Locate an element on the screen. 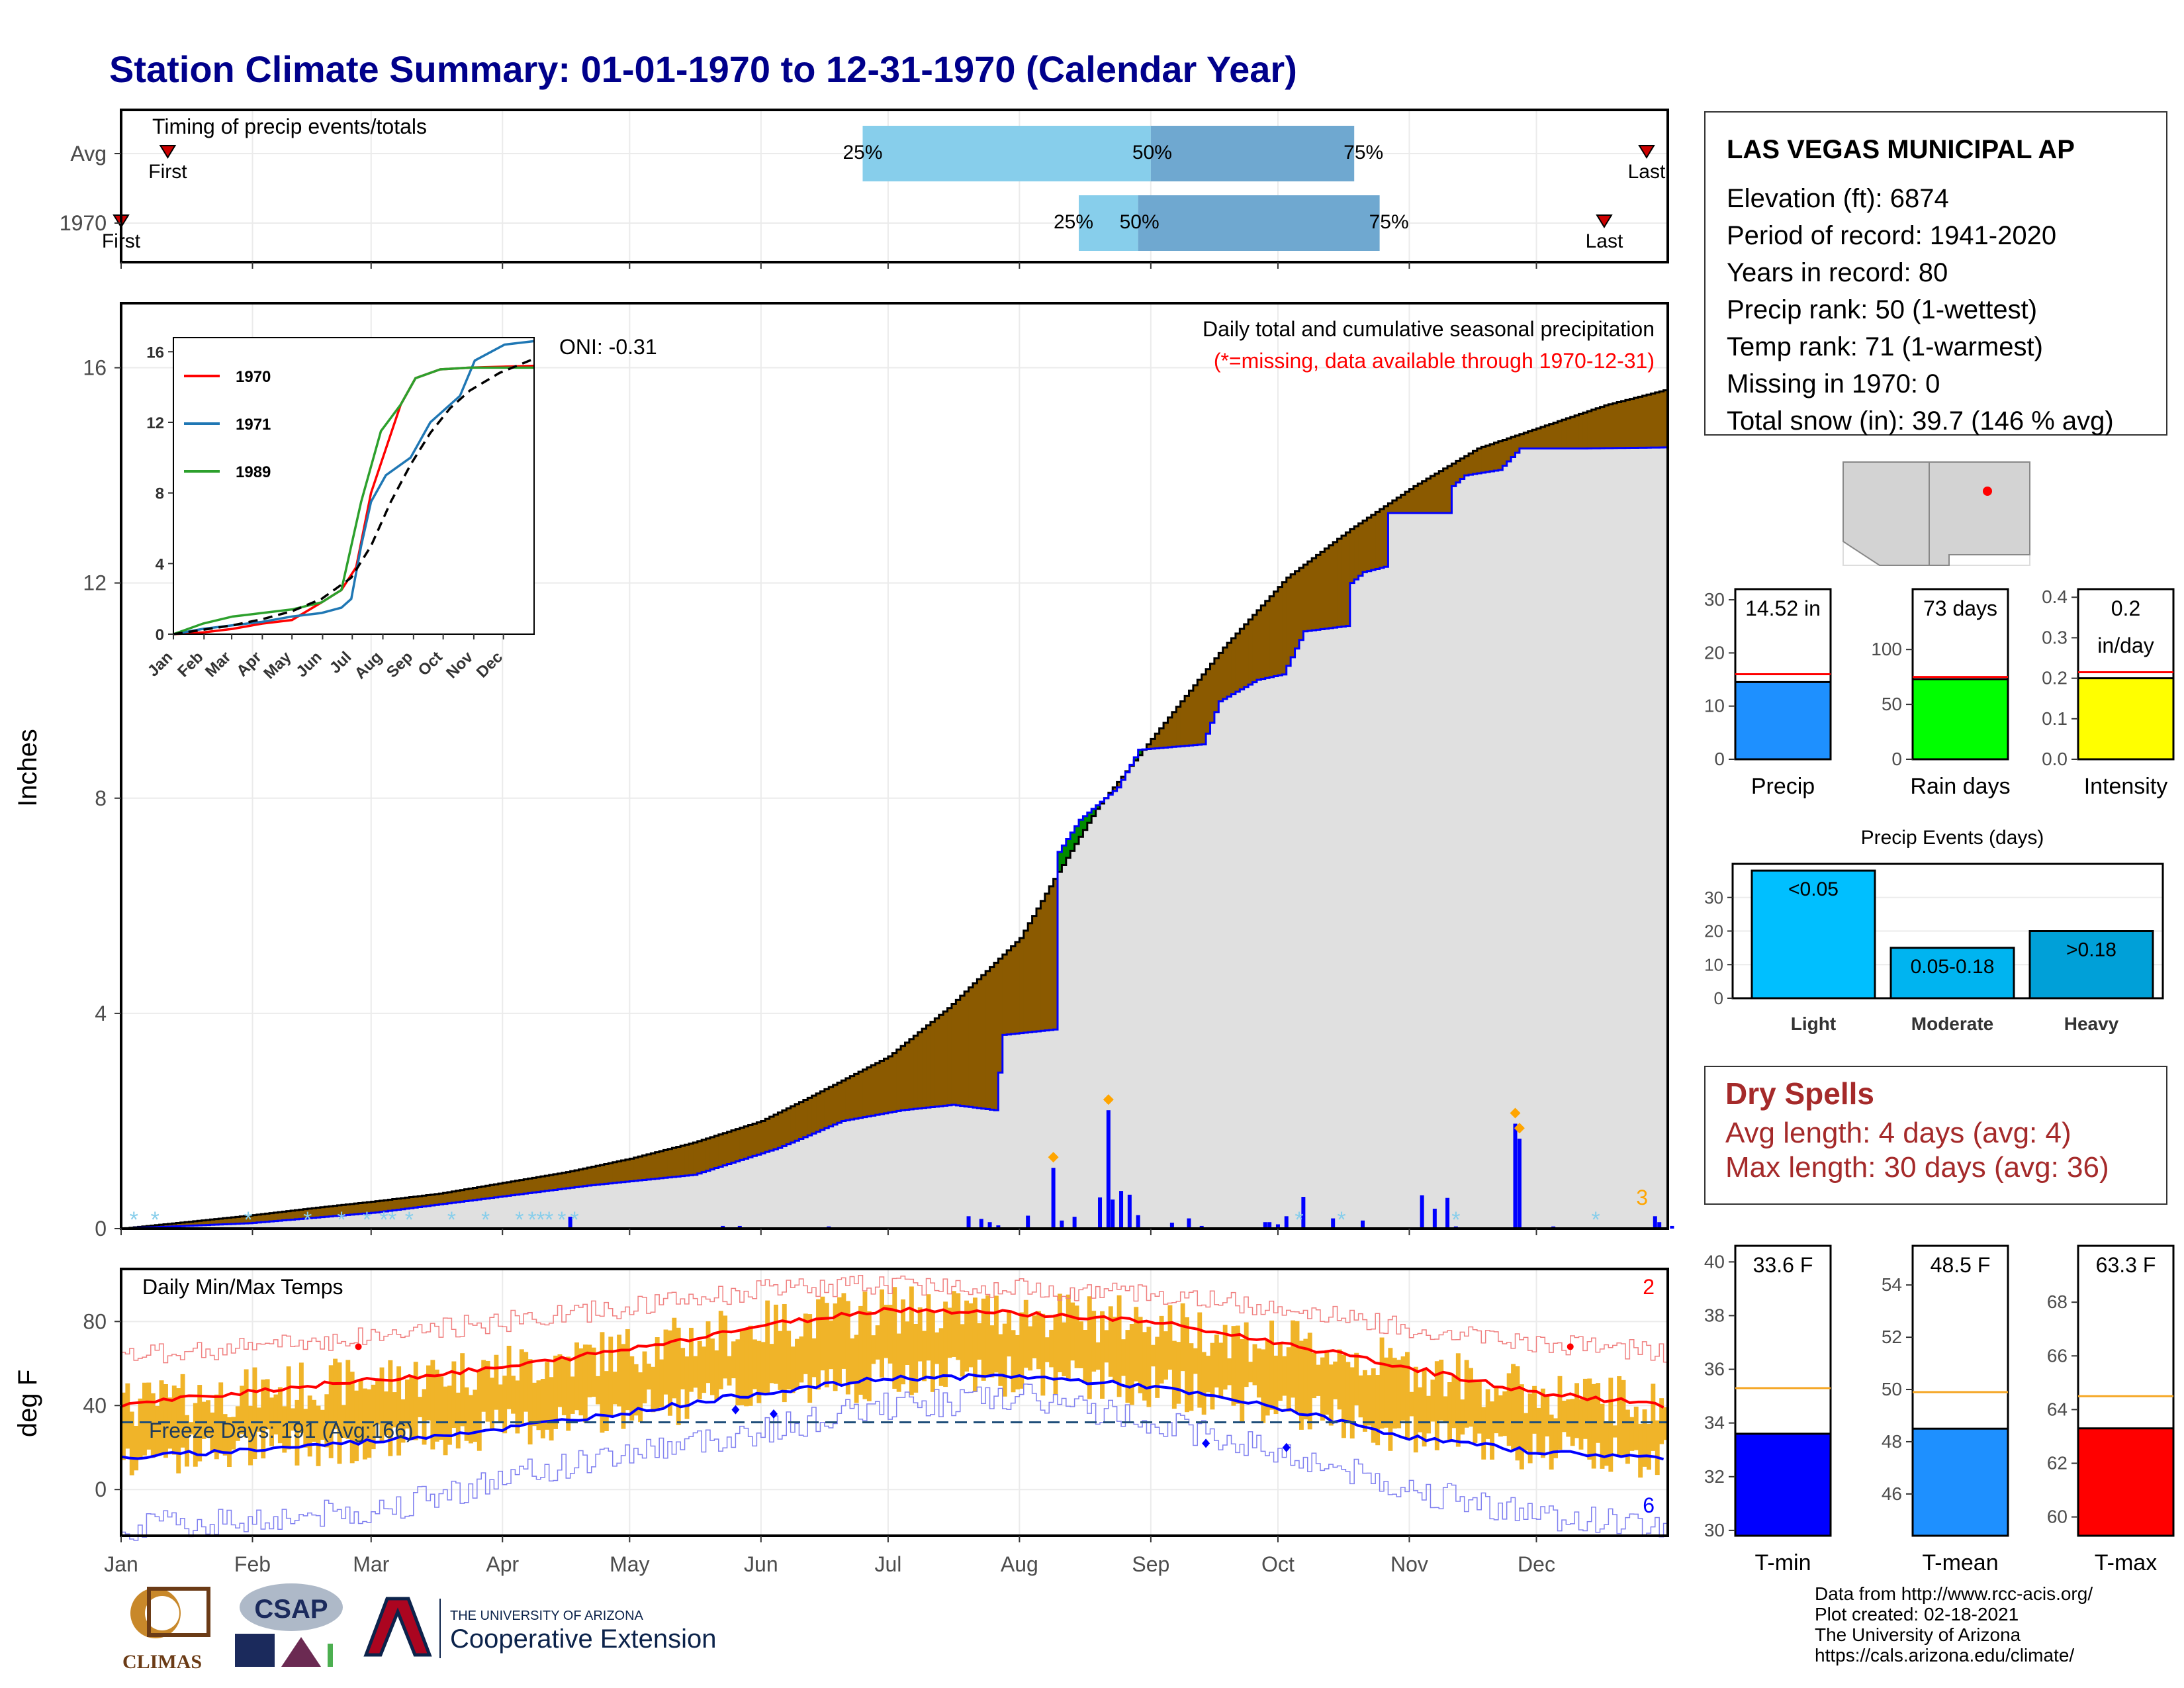 This screenshot has width=2184, height=1688. timing-last-marker is located at coordinates (1604, 221).